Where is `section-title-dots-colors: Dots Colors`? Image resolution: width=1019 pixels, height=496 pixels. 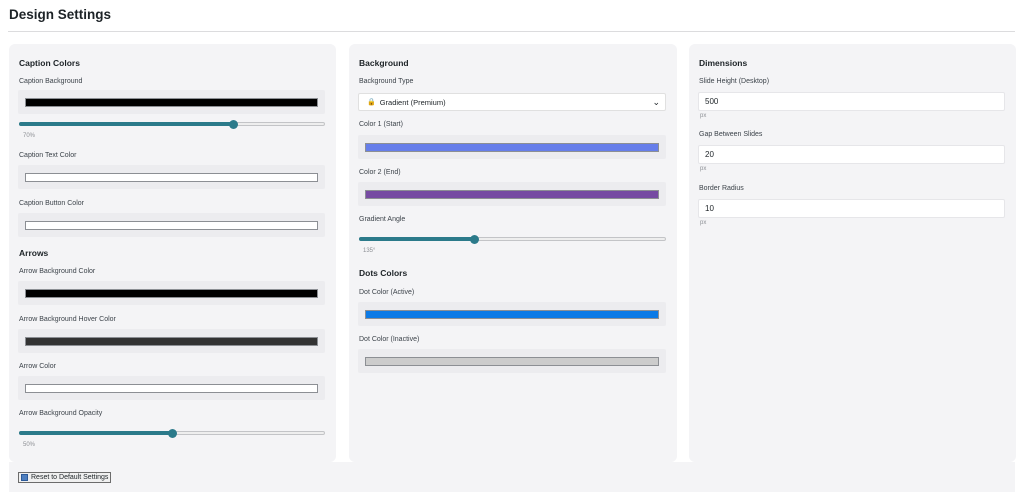 section-title-dots-colors: Dots Colors is located at coordinates (383, 273).